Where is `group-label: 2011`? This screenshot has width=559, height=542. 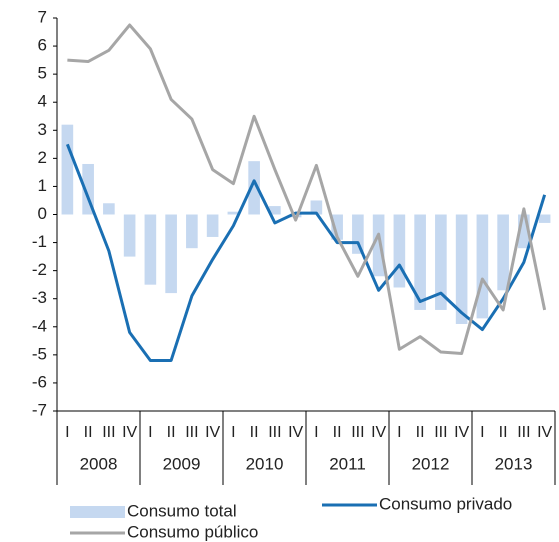
group-label: 2011 is located at coordinates (347, 463).